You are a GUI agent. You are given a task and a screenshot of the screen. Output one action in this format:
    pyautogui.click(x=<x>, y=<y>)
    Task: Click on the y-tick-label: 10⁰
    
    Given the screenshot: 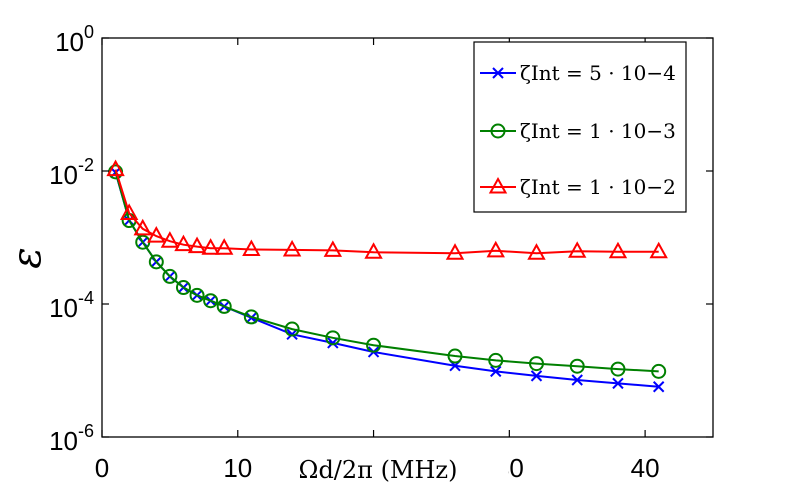 What is the action you would take?
    pyautogui.click(x=74, y=39)
    